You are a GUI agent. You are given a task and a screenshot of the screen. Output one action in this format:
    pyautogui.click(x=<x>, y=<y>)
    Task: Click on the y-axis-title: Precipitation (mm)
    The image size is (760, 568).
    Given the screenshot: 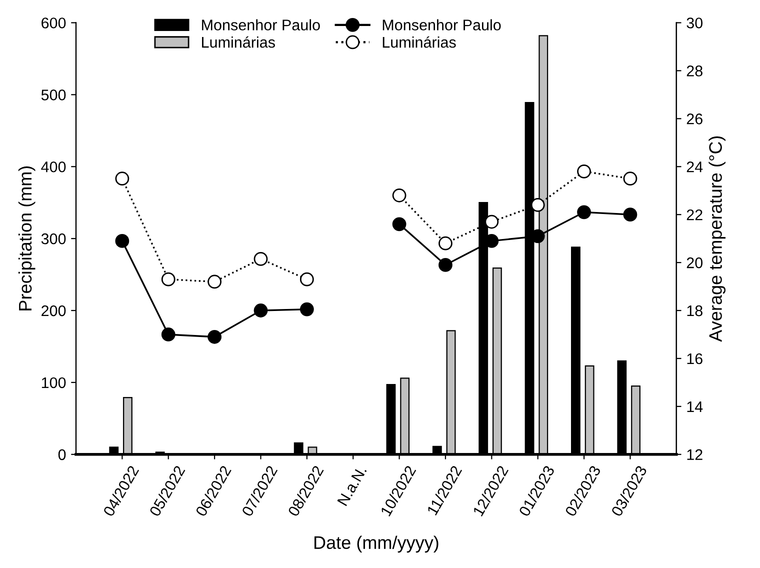 What is the action you would take?
    pyautogui.click(x=27, y=238)
    